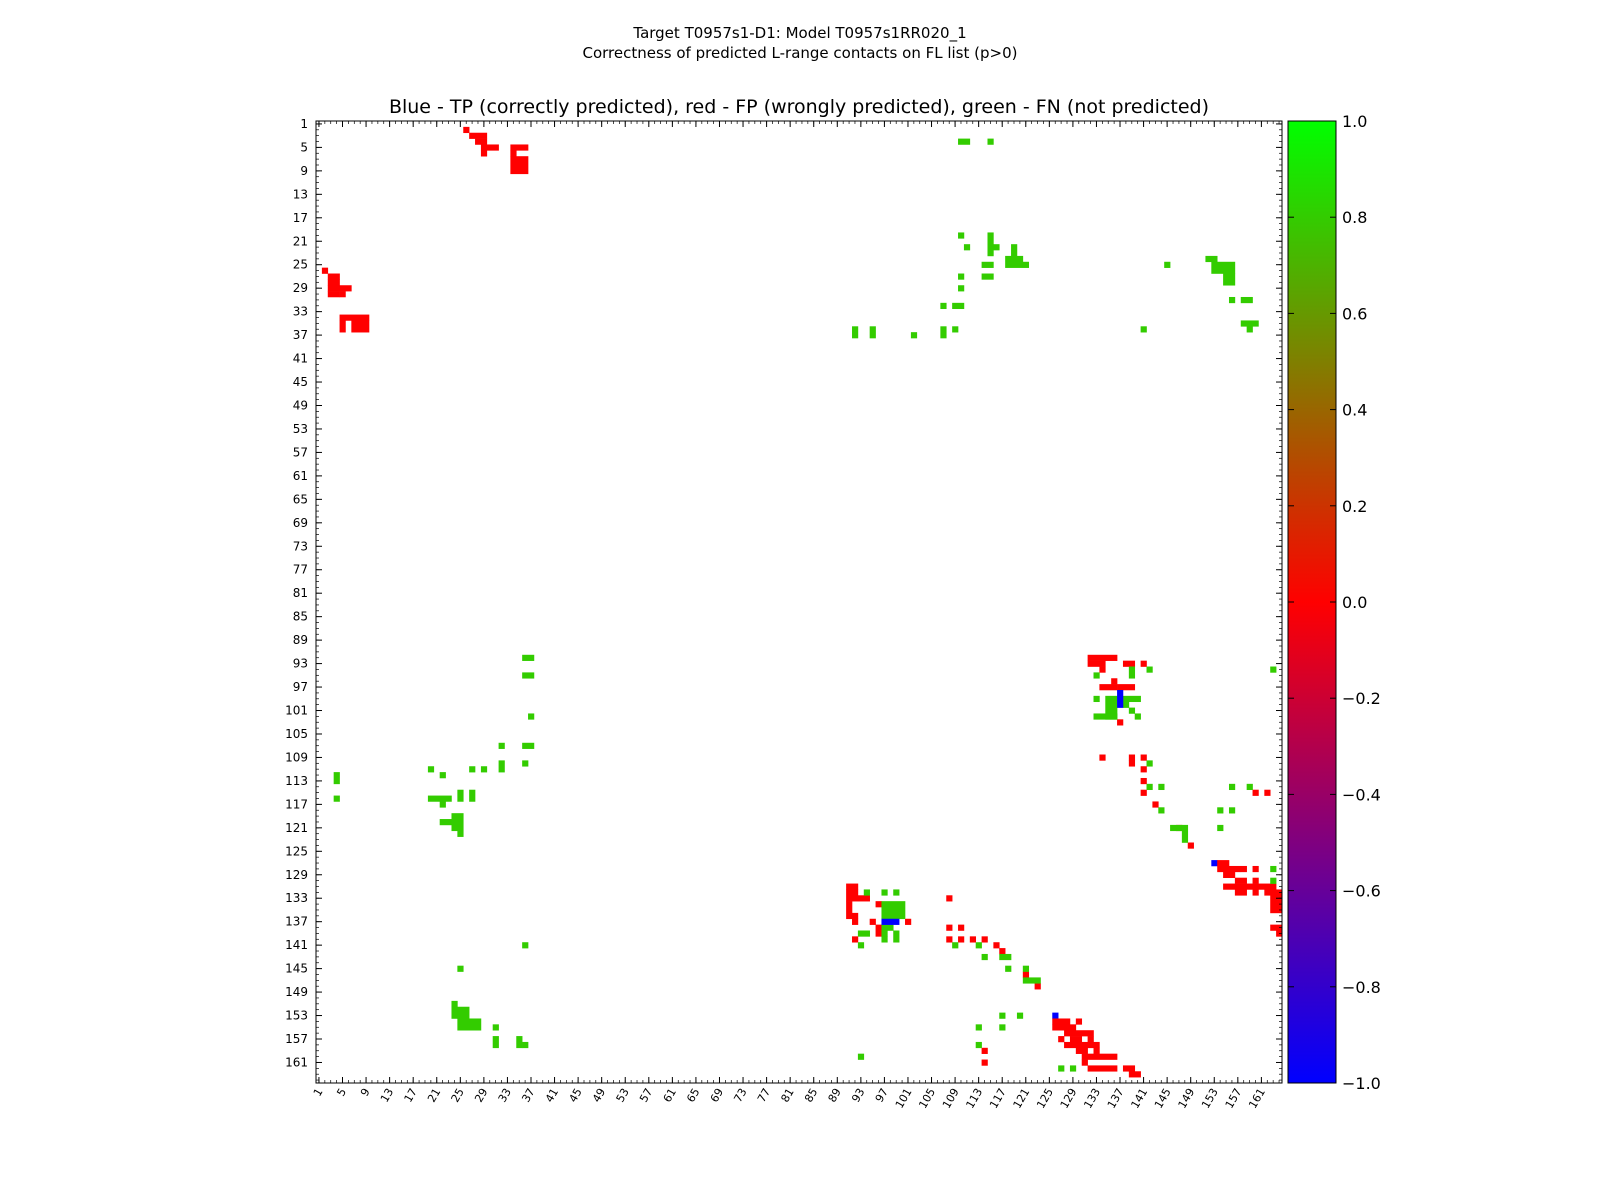 Image resolution: width=1600 pixels, height=1200 pixels. Describe the element at coordinates (1354, 602) in the screenshot. I see `colorbar-tick-label: 0.0` at that location.